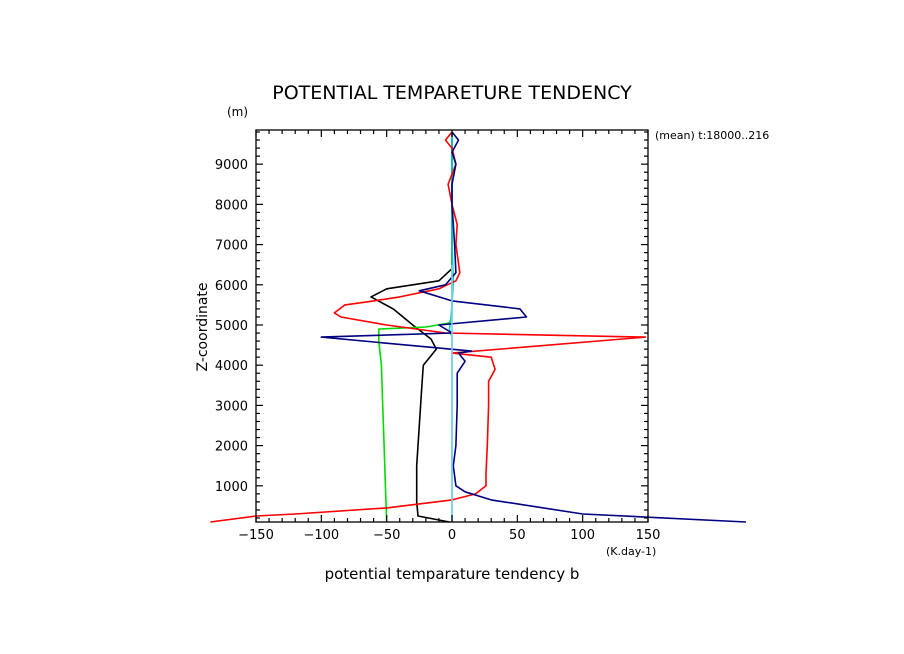  Describe the element at coordinates (231, 165) in the screenshot. I see `y-tick-label: 9000` at that location.